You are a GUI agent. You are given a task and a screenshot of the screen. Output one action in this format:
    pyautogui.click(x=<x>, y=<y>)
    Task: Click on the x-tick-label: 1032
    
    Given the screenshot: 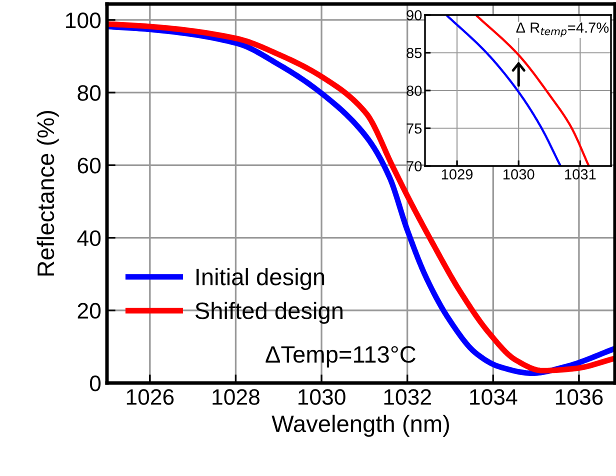 What is the action you would take?
    pyautogui.click(x=407, y=397)
    